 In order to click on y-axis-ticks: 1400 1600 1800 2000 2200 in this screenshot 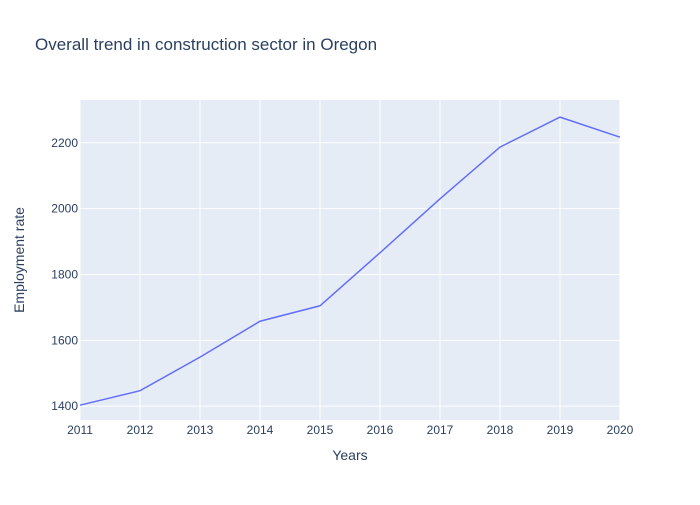, I will do `click(64, 274)`.